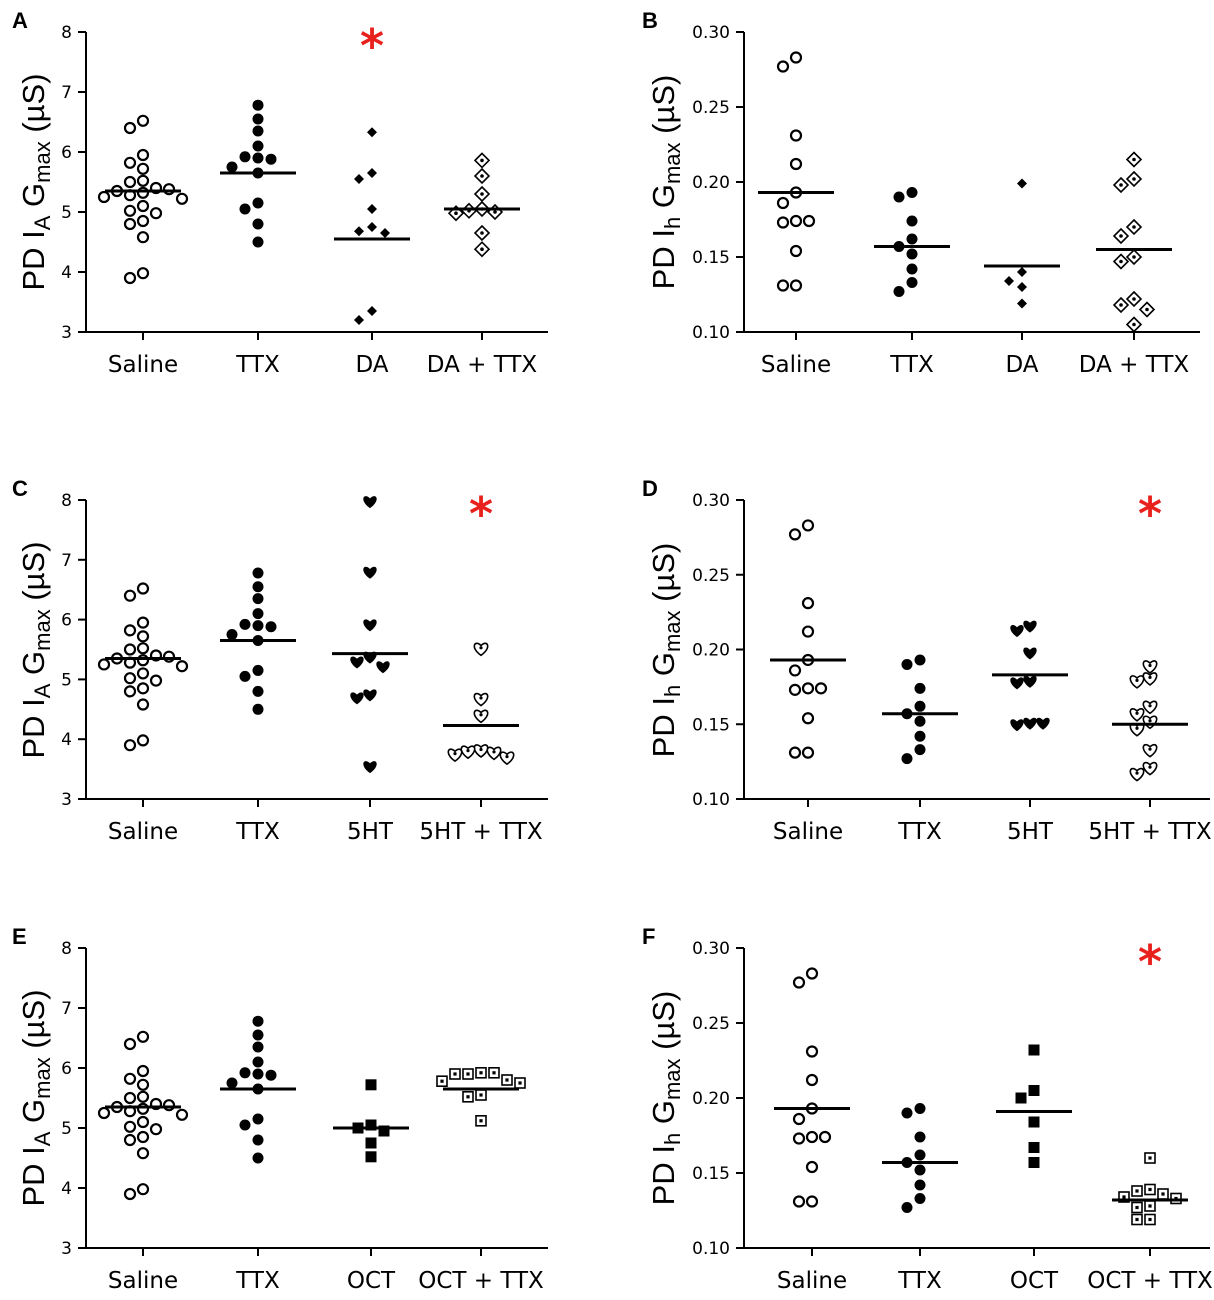 The width and height of the screenshot is (1214, 1300). Describe the element at coordinates (66, 93) in the screenshot. I see `y-tick-label: 7` at that location.